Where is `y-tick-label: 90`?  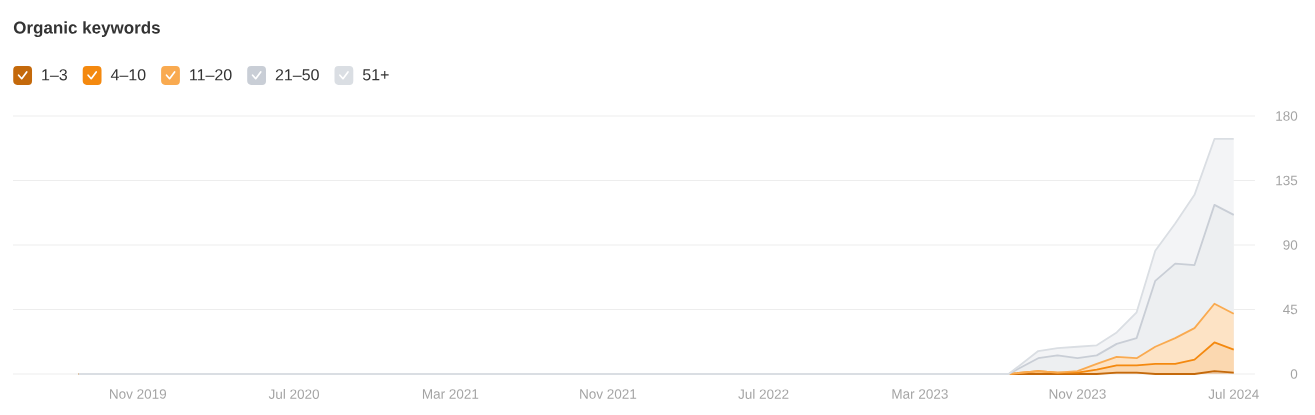 y-tick-label: 90 is located at coordinates (1290, 245).